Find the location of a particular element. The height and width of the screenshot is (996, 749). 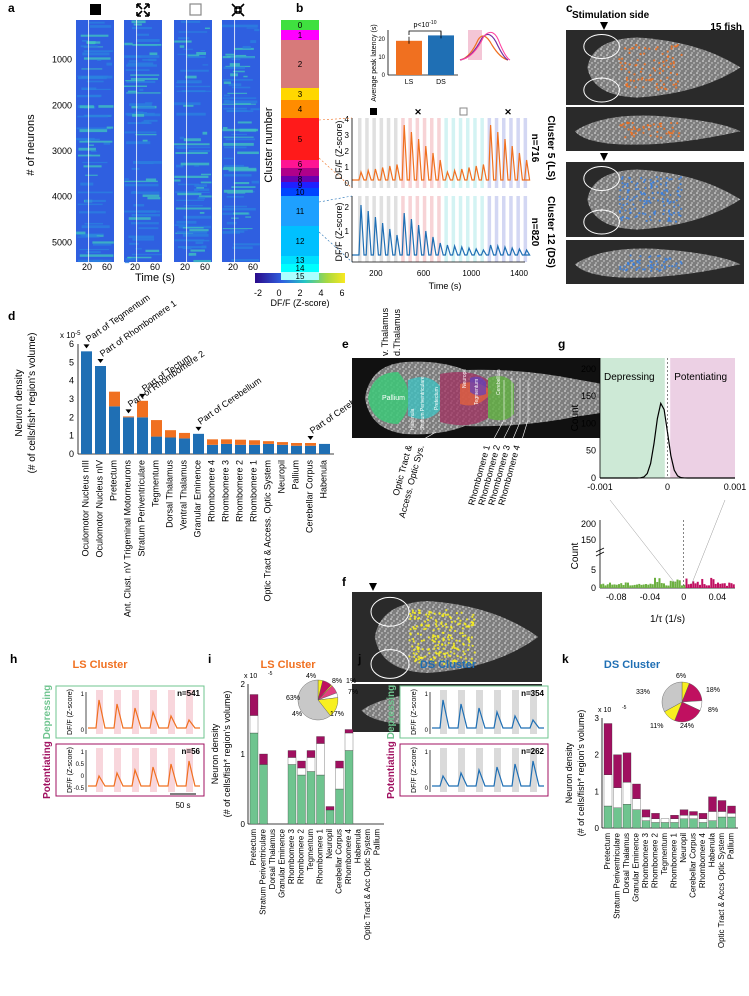

colorbar-tick: 0 is located at coordinates (278, 293).